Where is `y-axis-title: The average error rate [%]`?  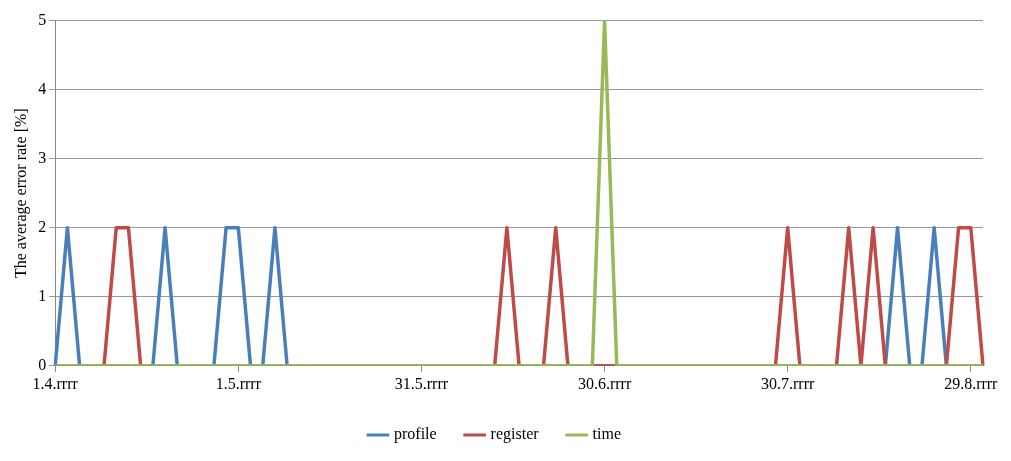
y-axis-title: The average error rate [%] is located at coordinates (20, 193).